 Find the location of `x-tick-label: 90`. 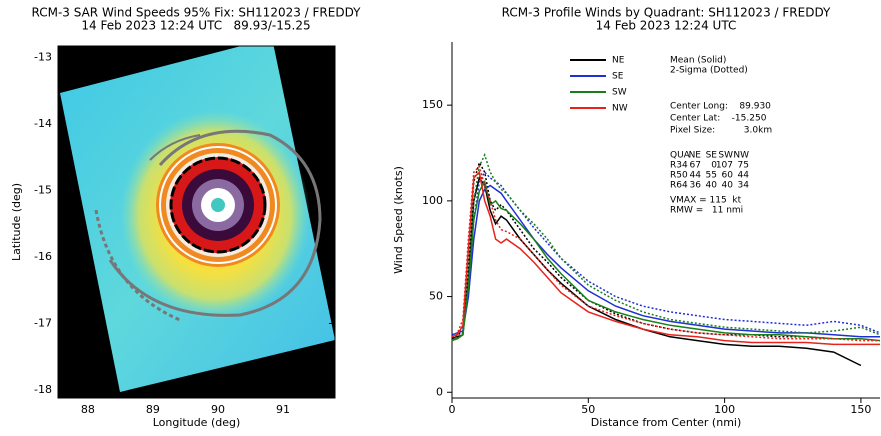

x-tick-label: 90 is located at coordinates (218, 409).